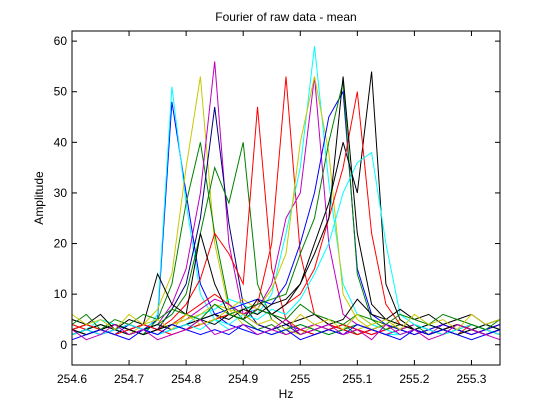 The image size is (552, 409). What do you see at coordinates (286, 394) in the screenshot?
I see `x-axis-title: Hz` at bounding box center [286, 394].